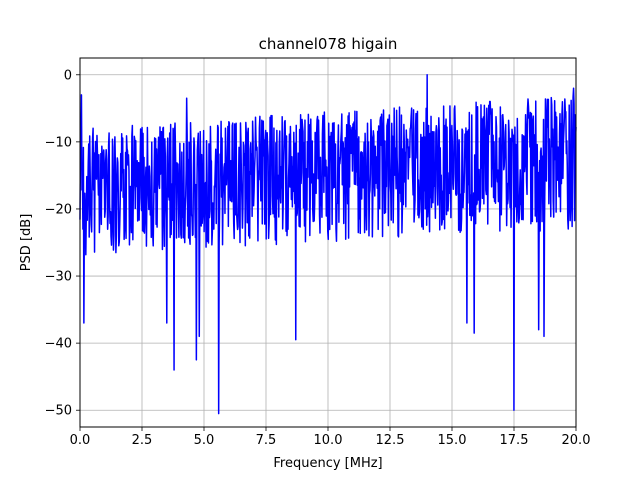 This screenshot has width=640, height=480. What do you see at coordinates (80, 440) in the screenshot?
I see `x-tick-label: 0.0` at bounding box center [80, 440].